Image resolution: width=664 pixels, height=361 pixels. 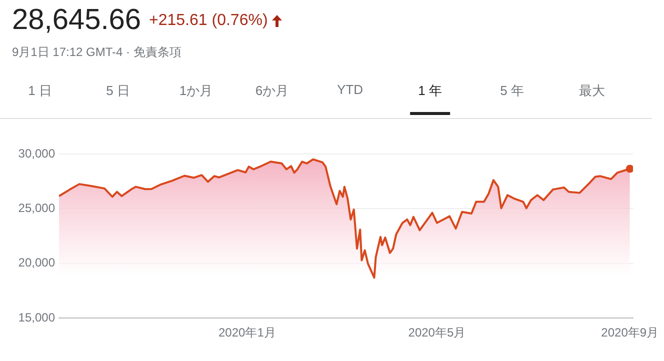 What do you see at coordinates (37, 317) in the screenshot?
I see `y-tick-label: 15,000` at bounding box center [37, 317].